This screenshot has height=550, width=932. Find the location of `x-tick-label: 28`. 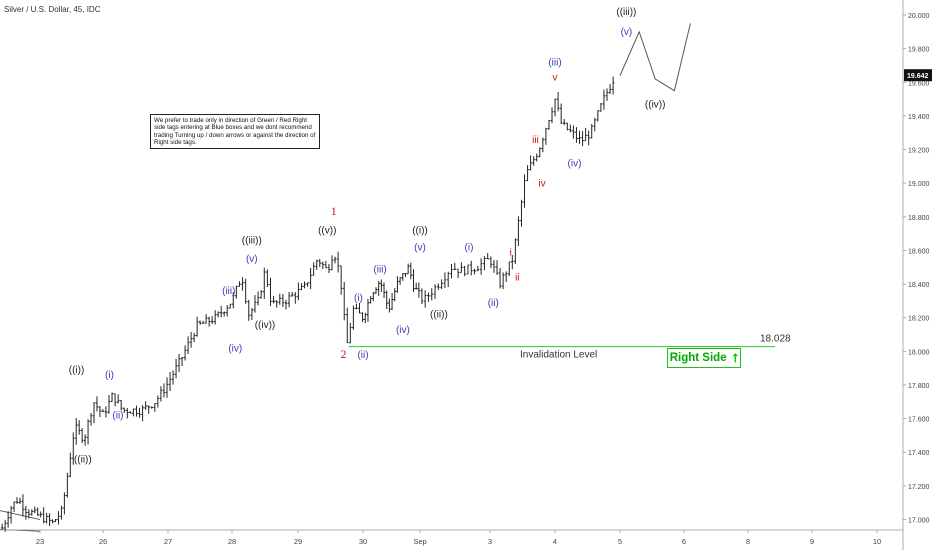

x-tick-label: 28 is located at coordinates (232, 541).